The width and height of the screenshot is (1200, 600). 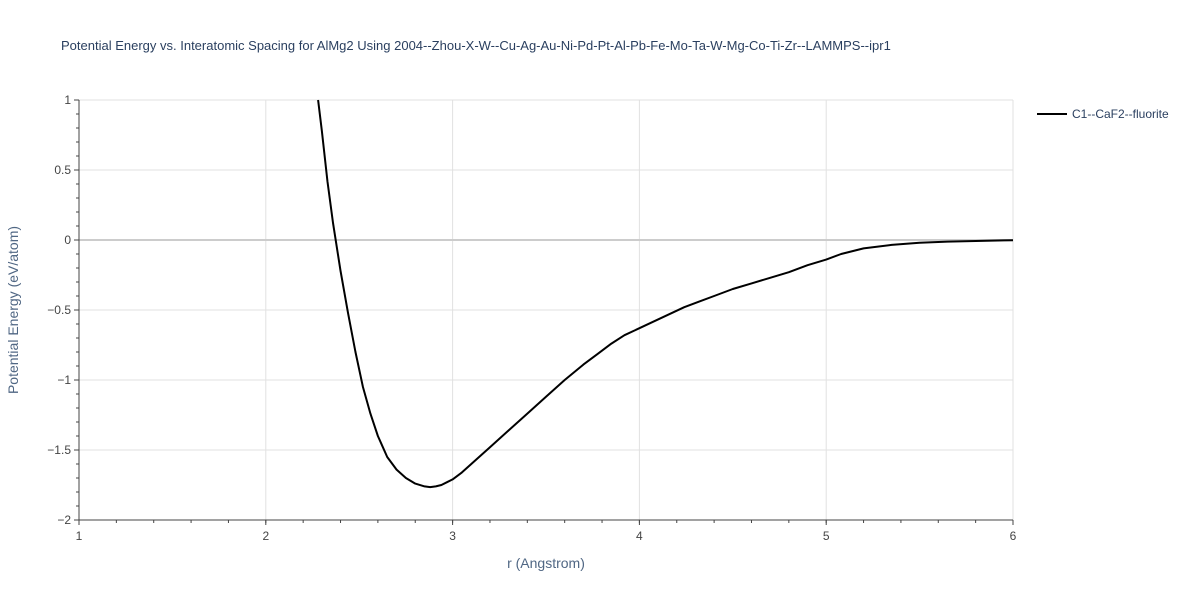 I want to click on x-tick-label: 4, so click(x=639, y=536).